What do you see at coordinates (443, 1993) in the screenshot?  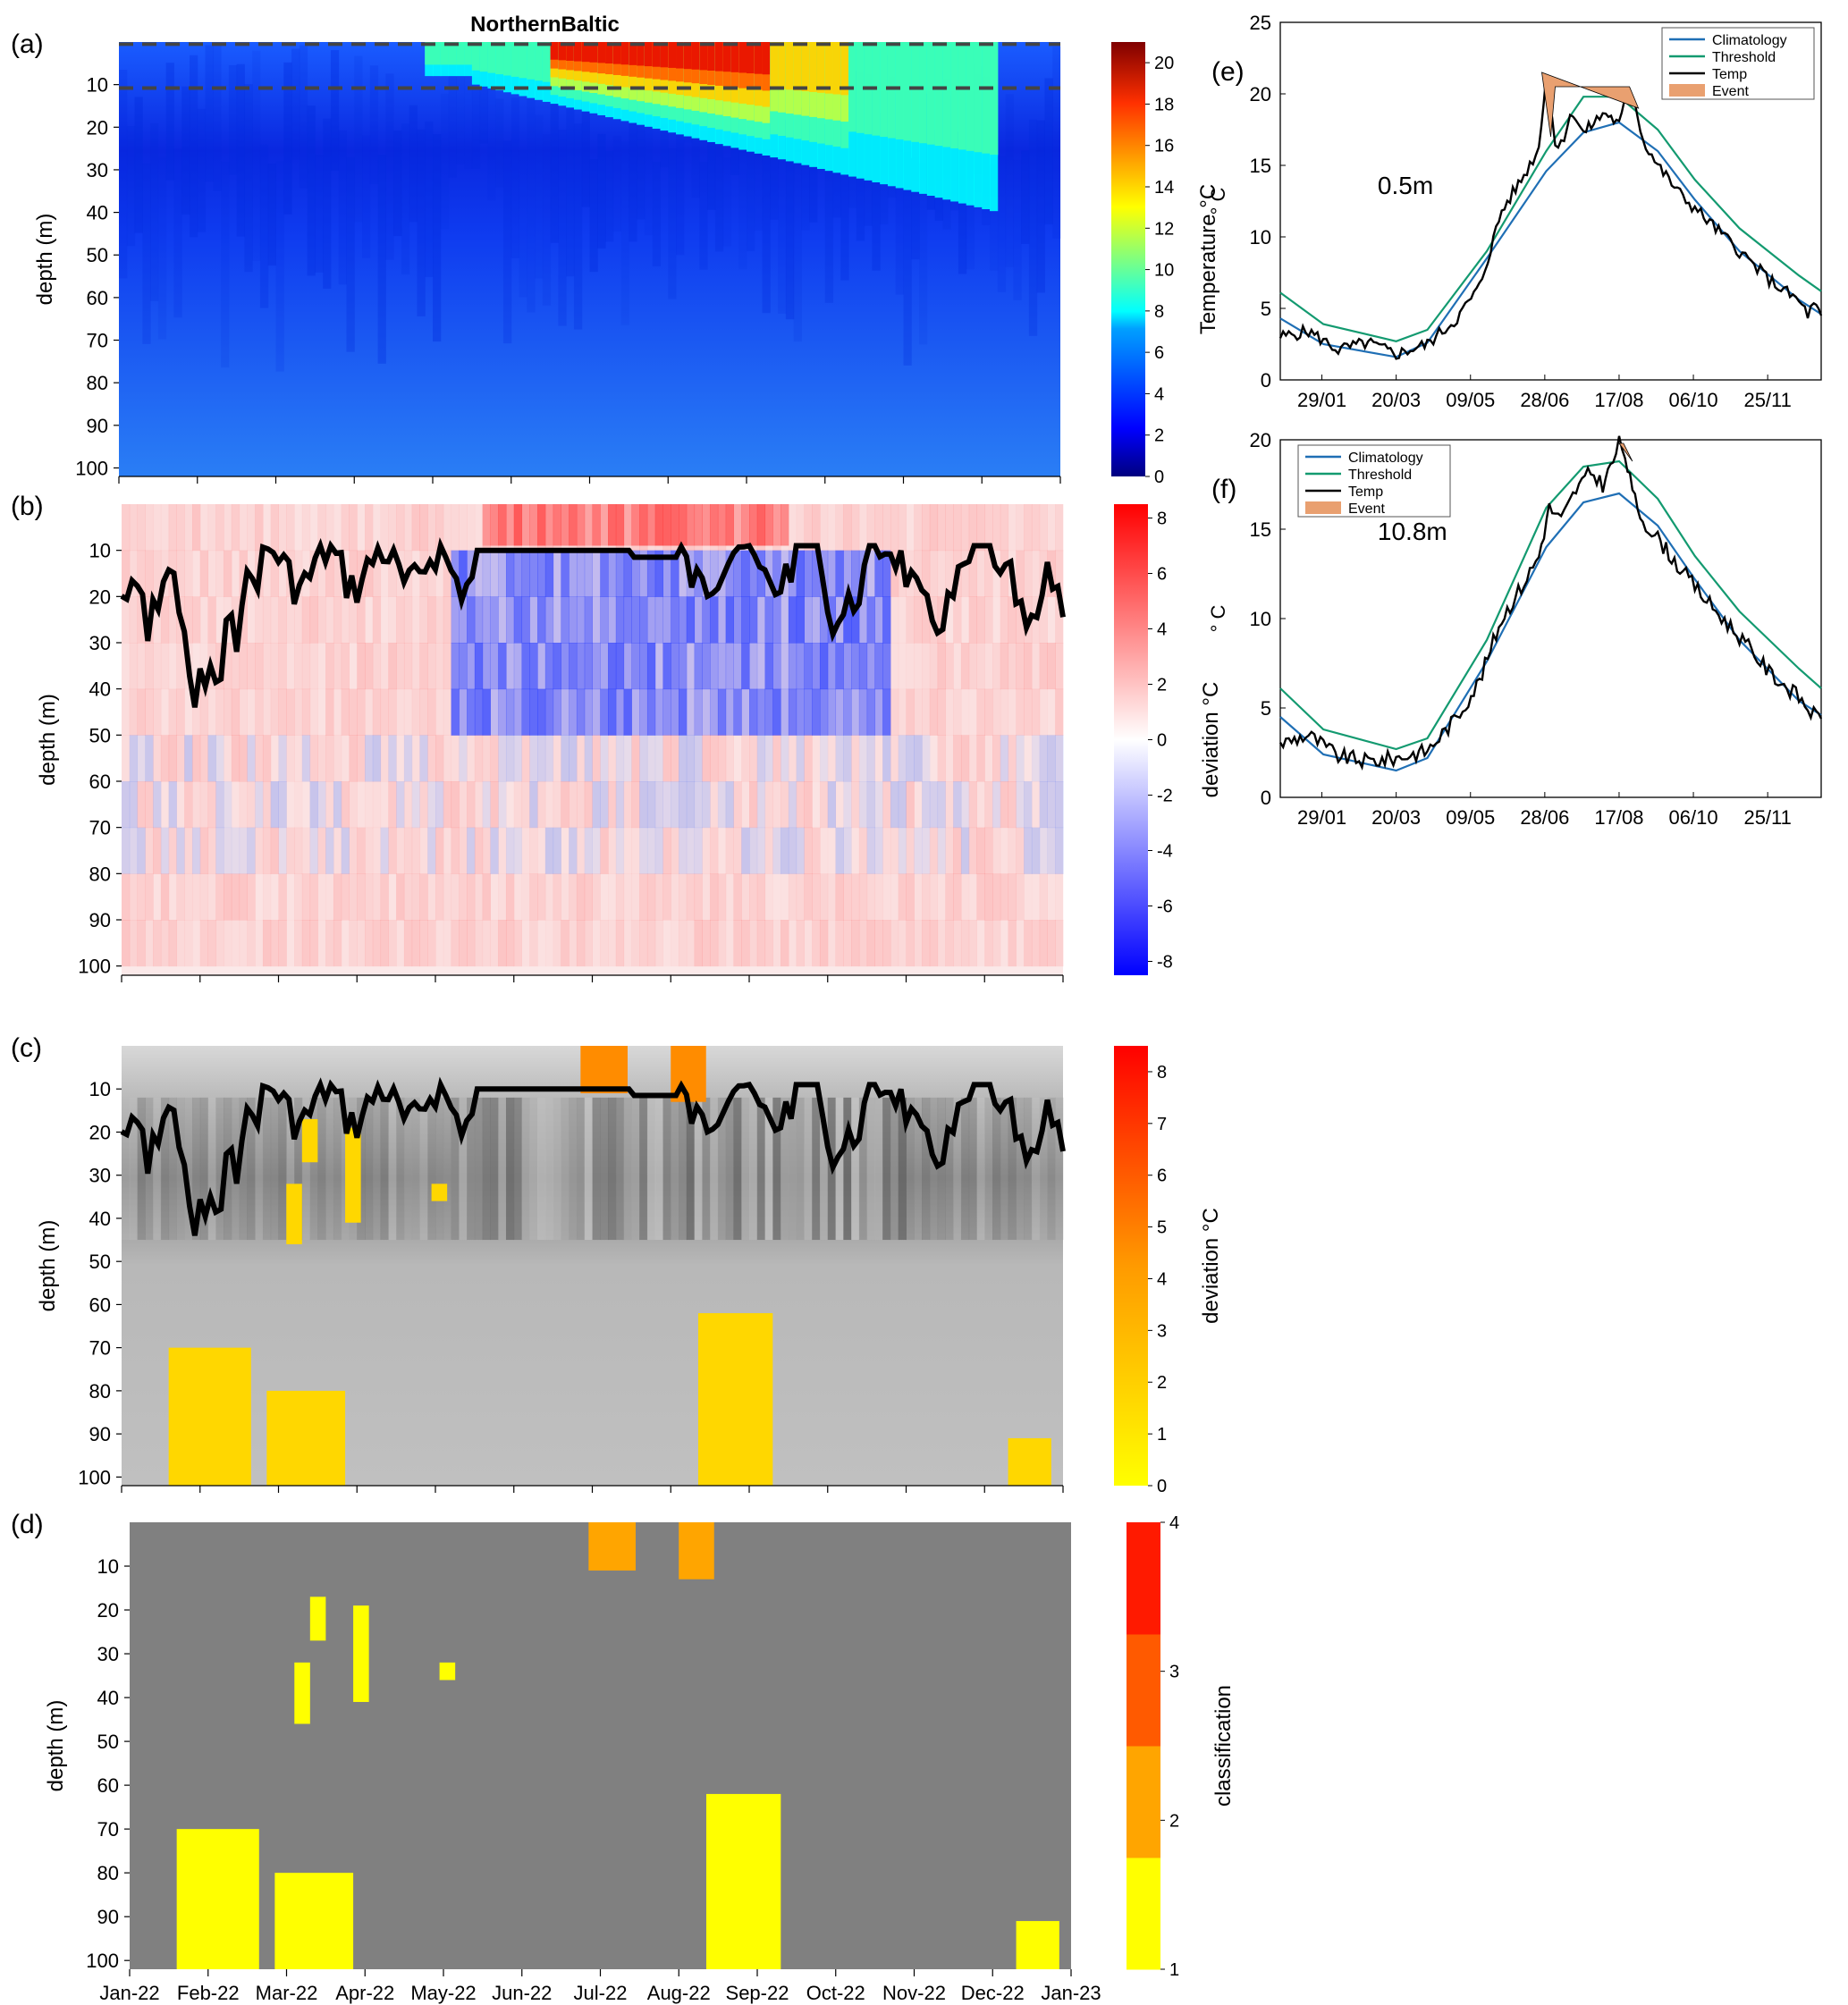 I see `x-tick-label-d: May-22` at bounding box center [443, 1993].